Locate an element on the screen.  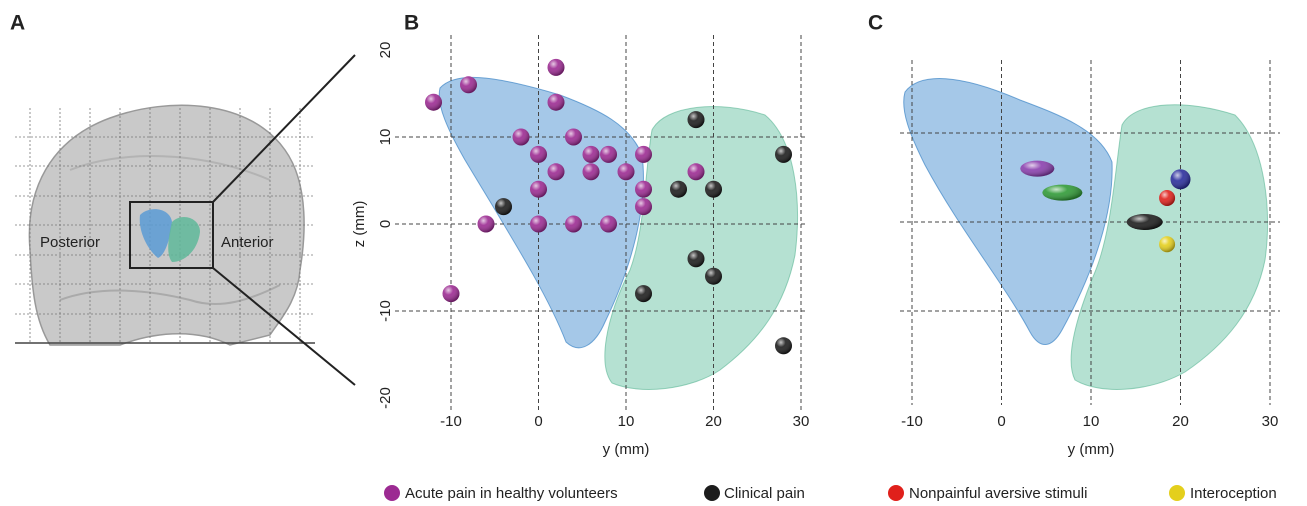
legend-label: Acute pain in healthy volunteers is located at coordinates (511, 493).